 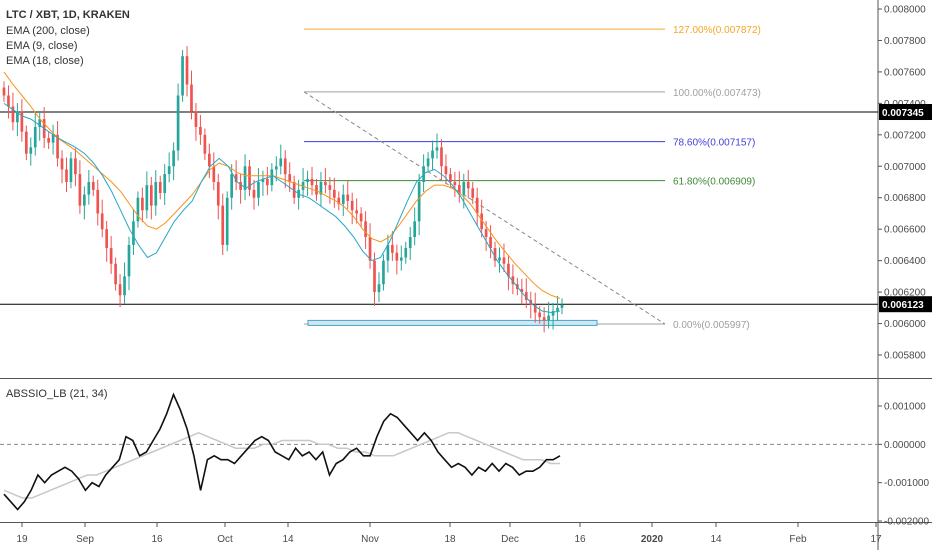 I want to click on y-tick-label: 0.007200, so click(x=905, y=135).